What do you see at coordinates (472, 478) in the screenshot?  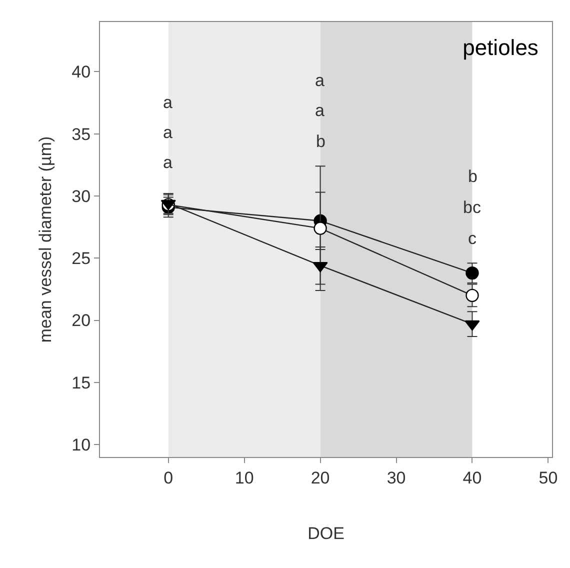 I see `x-tick-label: 40` at bounding box center [472, 478].